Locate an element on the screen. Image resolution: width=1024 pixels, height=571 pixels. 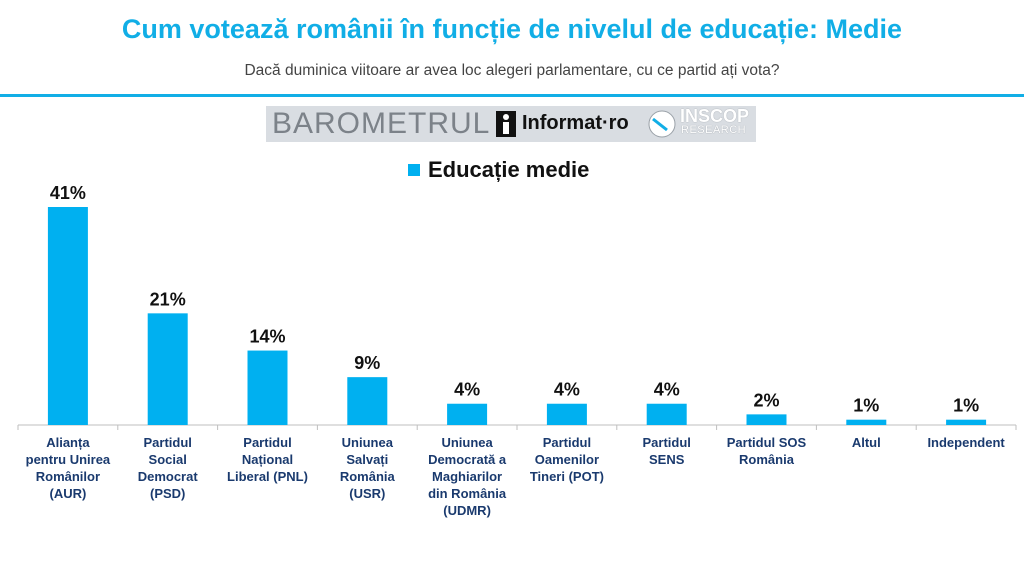
x-tick-label: Partidul Național Liberal (PNL) is located at coordinates (268, 459).